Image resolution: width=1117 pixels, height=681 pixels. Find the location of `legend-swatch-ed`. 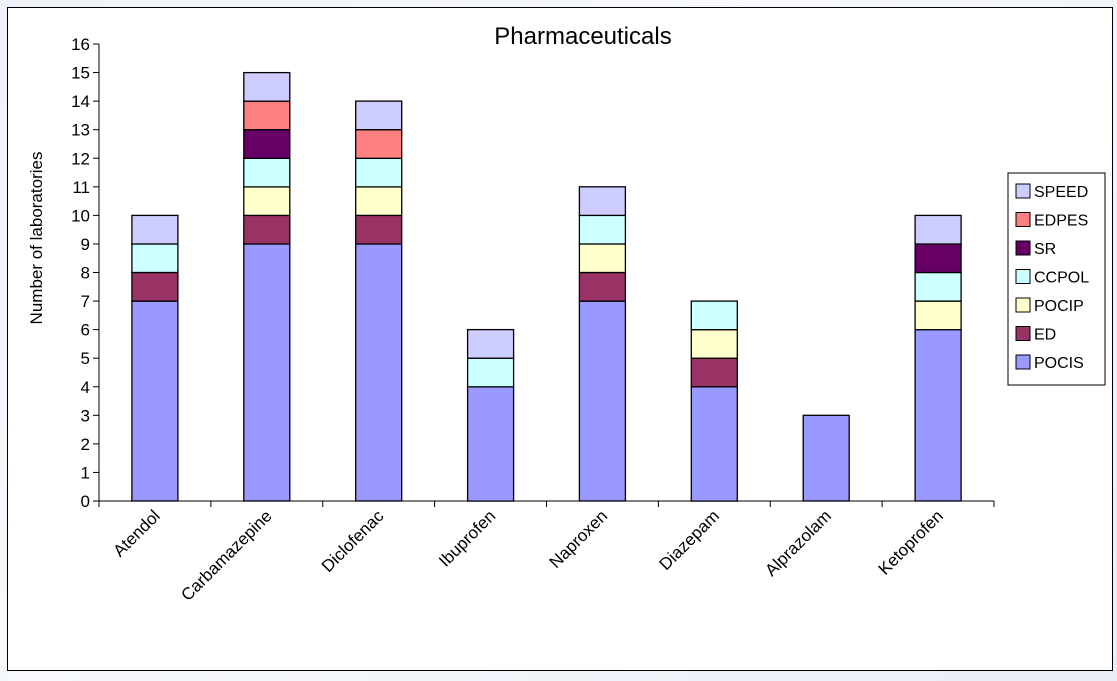

legend-swatch-ed is located at coordinates (1023, 333).